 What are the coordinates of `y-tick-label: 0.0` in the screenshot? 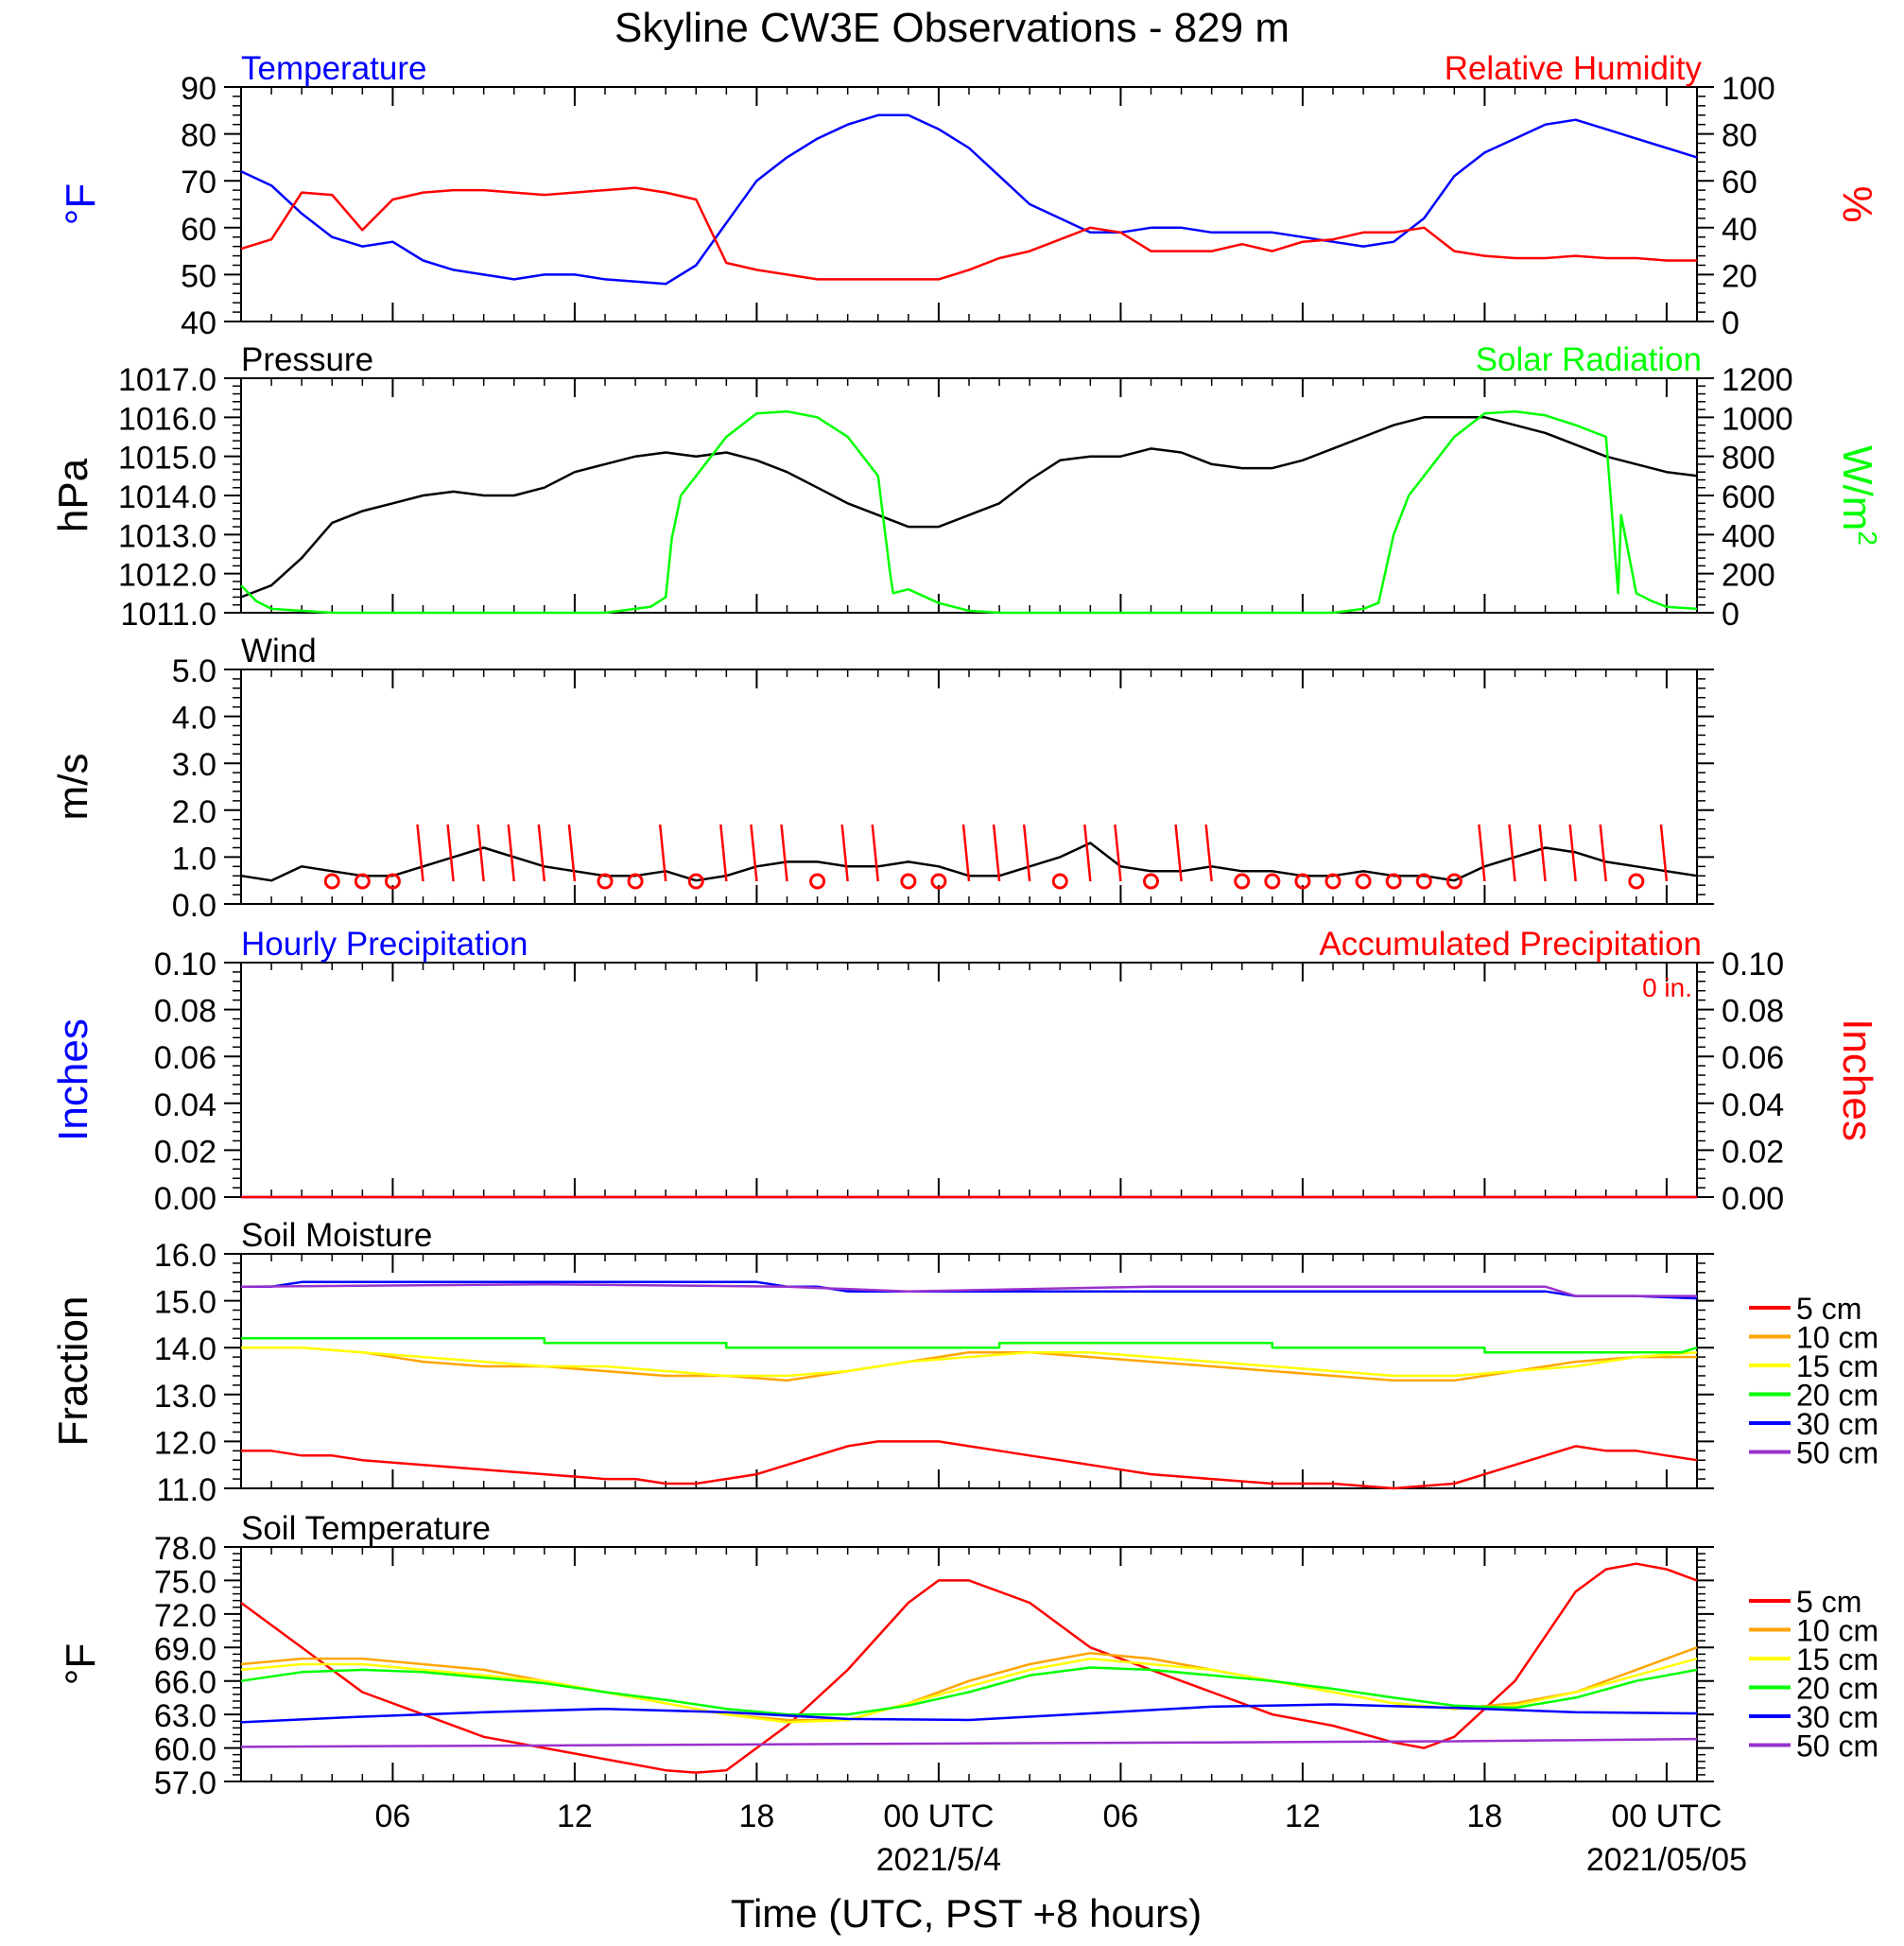 It's located at (194, 906).